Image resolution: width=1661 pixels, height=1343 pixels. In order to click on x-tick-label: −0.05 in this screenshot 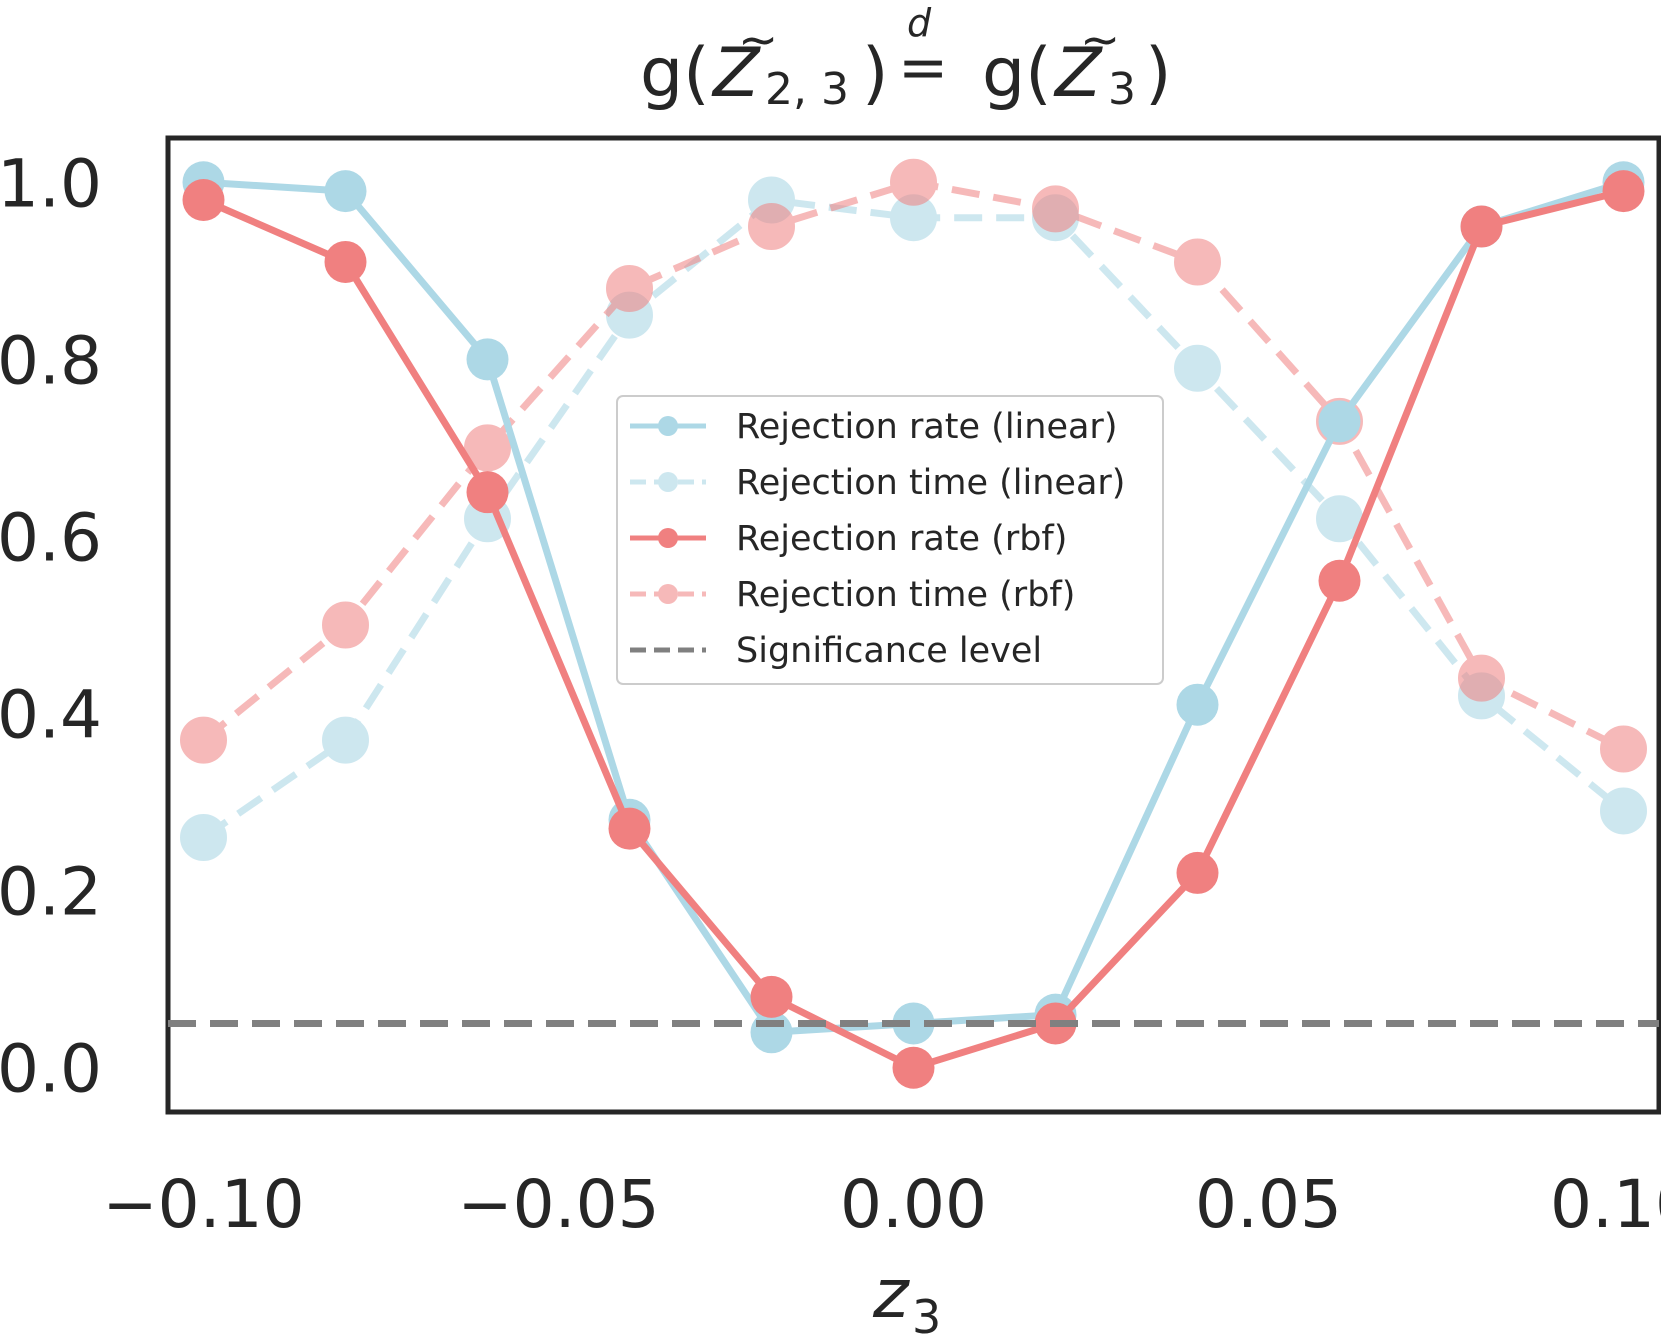, I will do `click(558, 1204)`.